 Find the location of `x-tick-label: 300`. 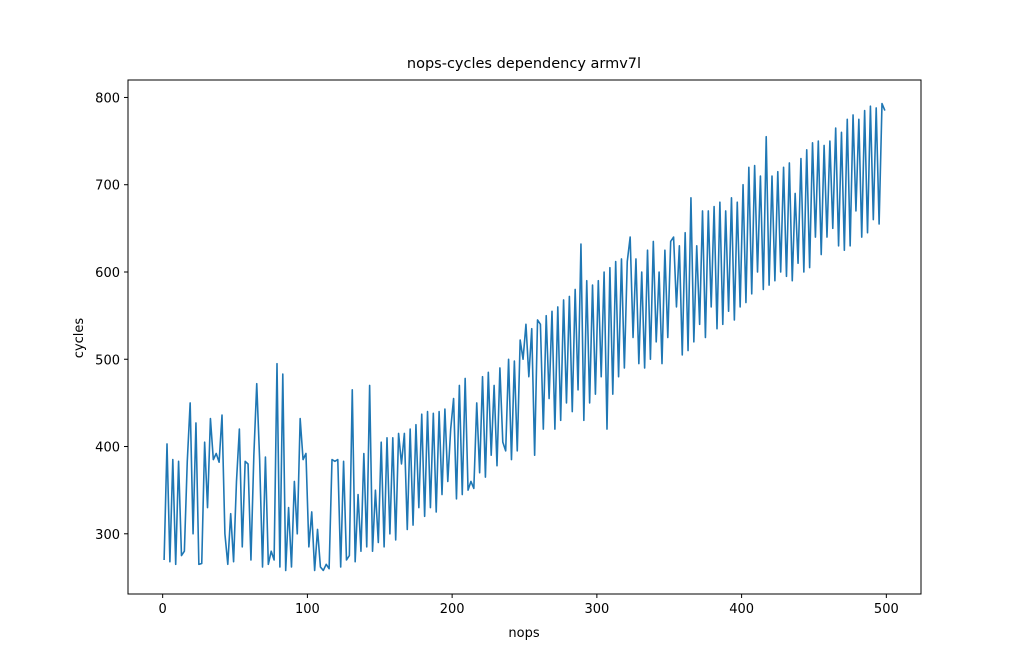

x-tick-label: 300 is located at coordinates (596, 609).